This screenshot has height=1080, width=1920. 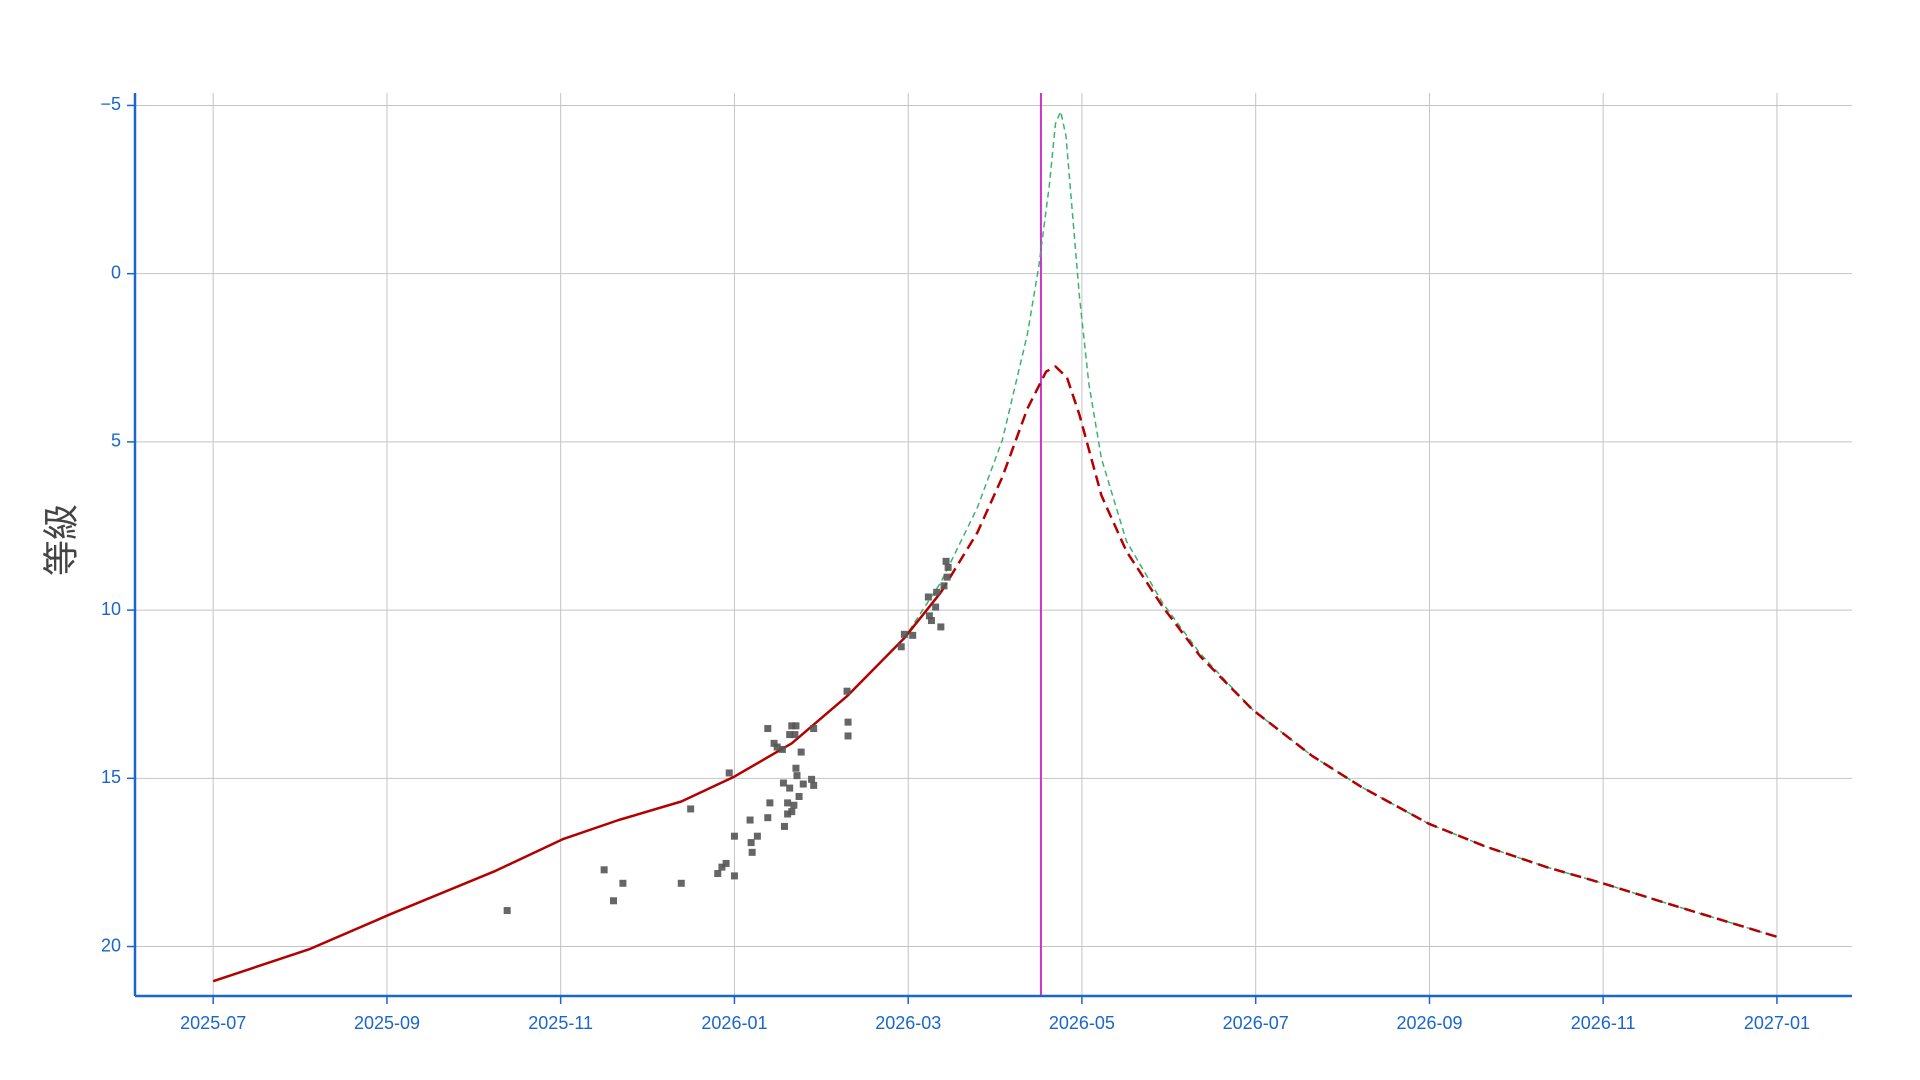 What do you see at coordinates (387, 1023) in the screenshot?
I see `x-tick-label: 2025-09` at bounding box center [387, 1023].